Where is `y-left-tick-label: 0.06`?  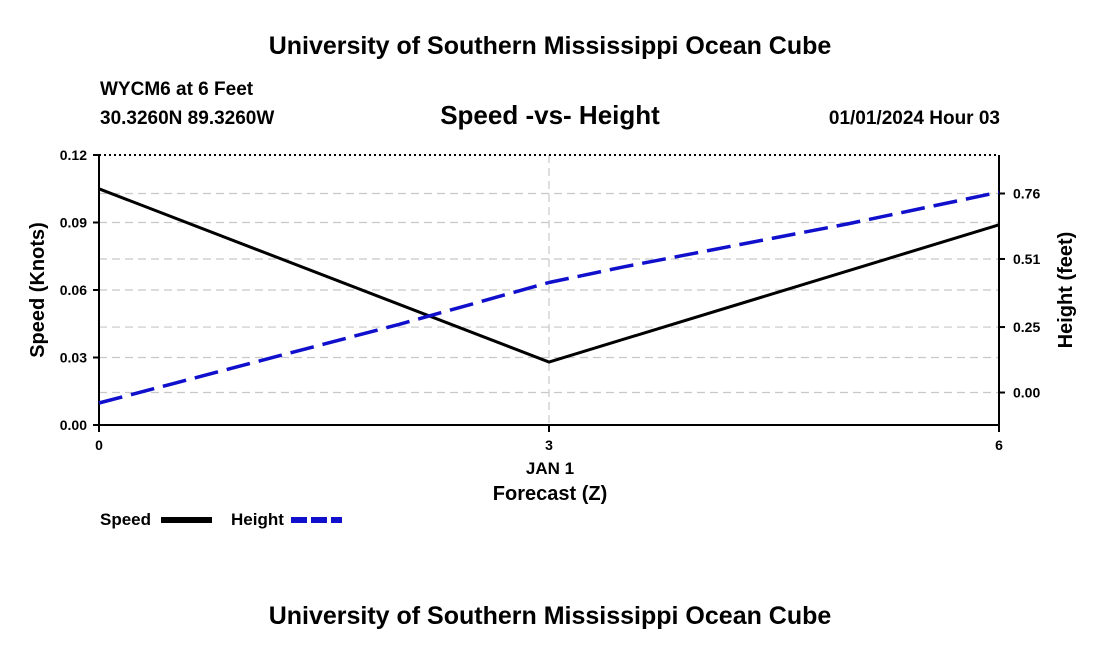
y-left-tick-label: 0.06 is located at coordinates (73, 290).